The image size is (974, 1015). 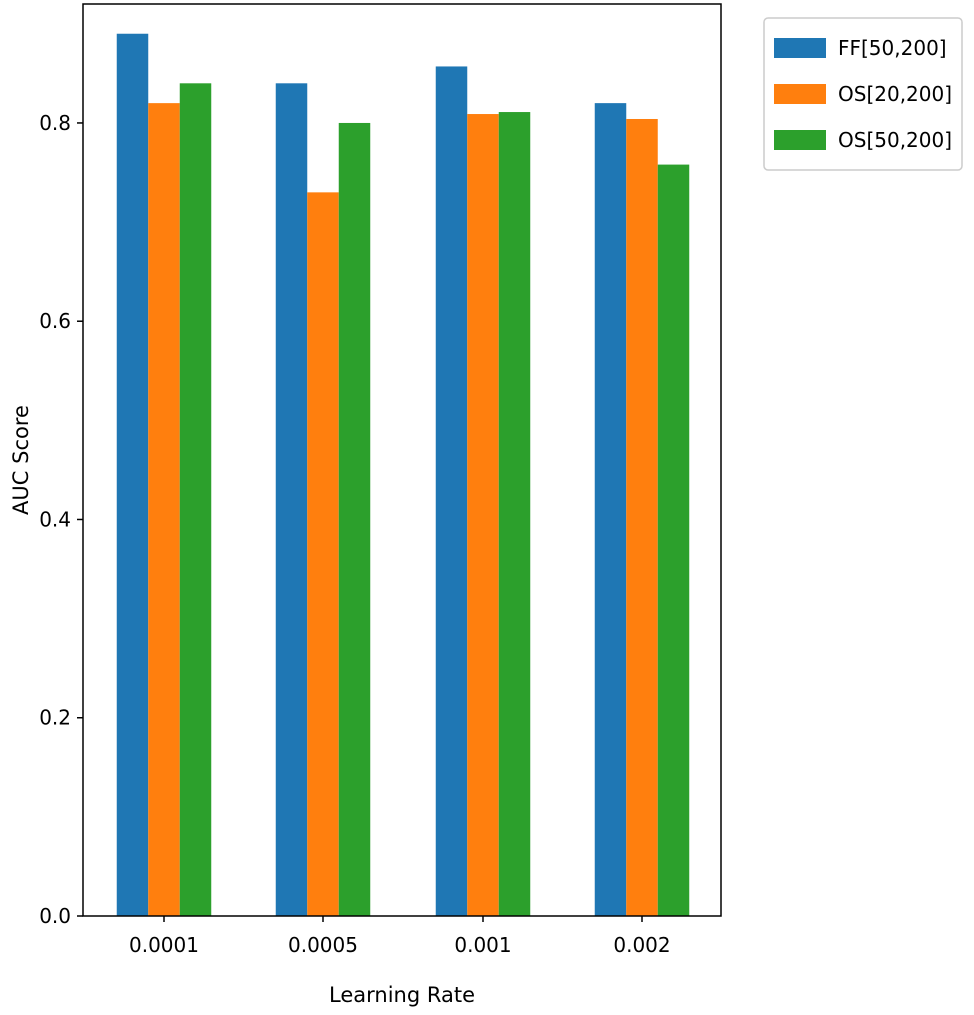 I want to click on bar-OS[50,200]-0.002, so click(x=673, y=540).